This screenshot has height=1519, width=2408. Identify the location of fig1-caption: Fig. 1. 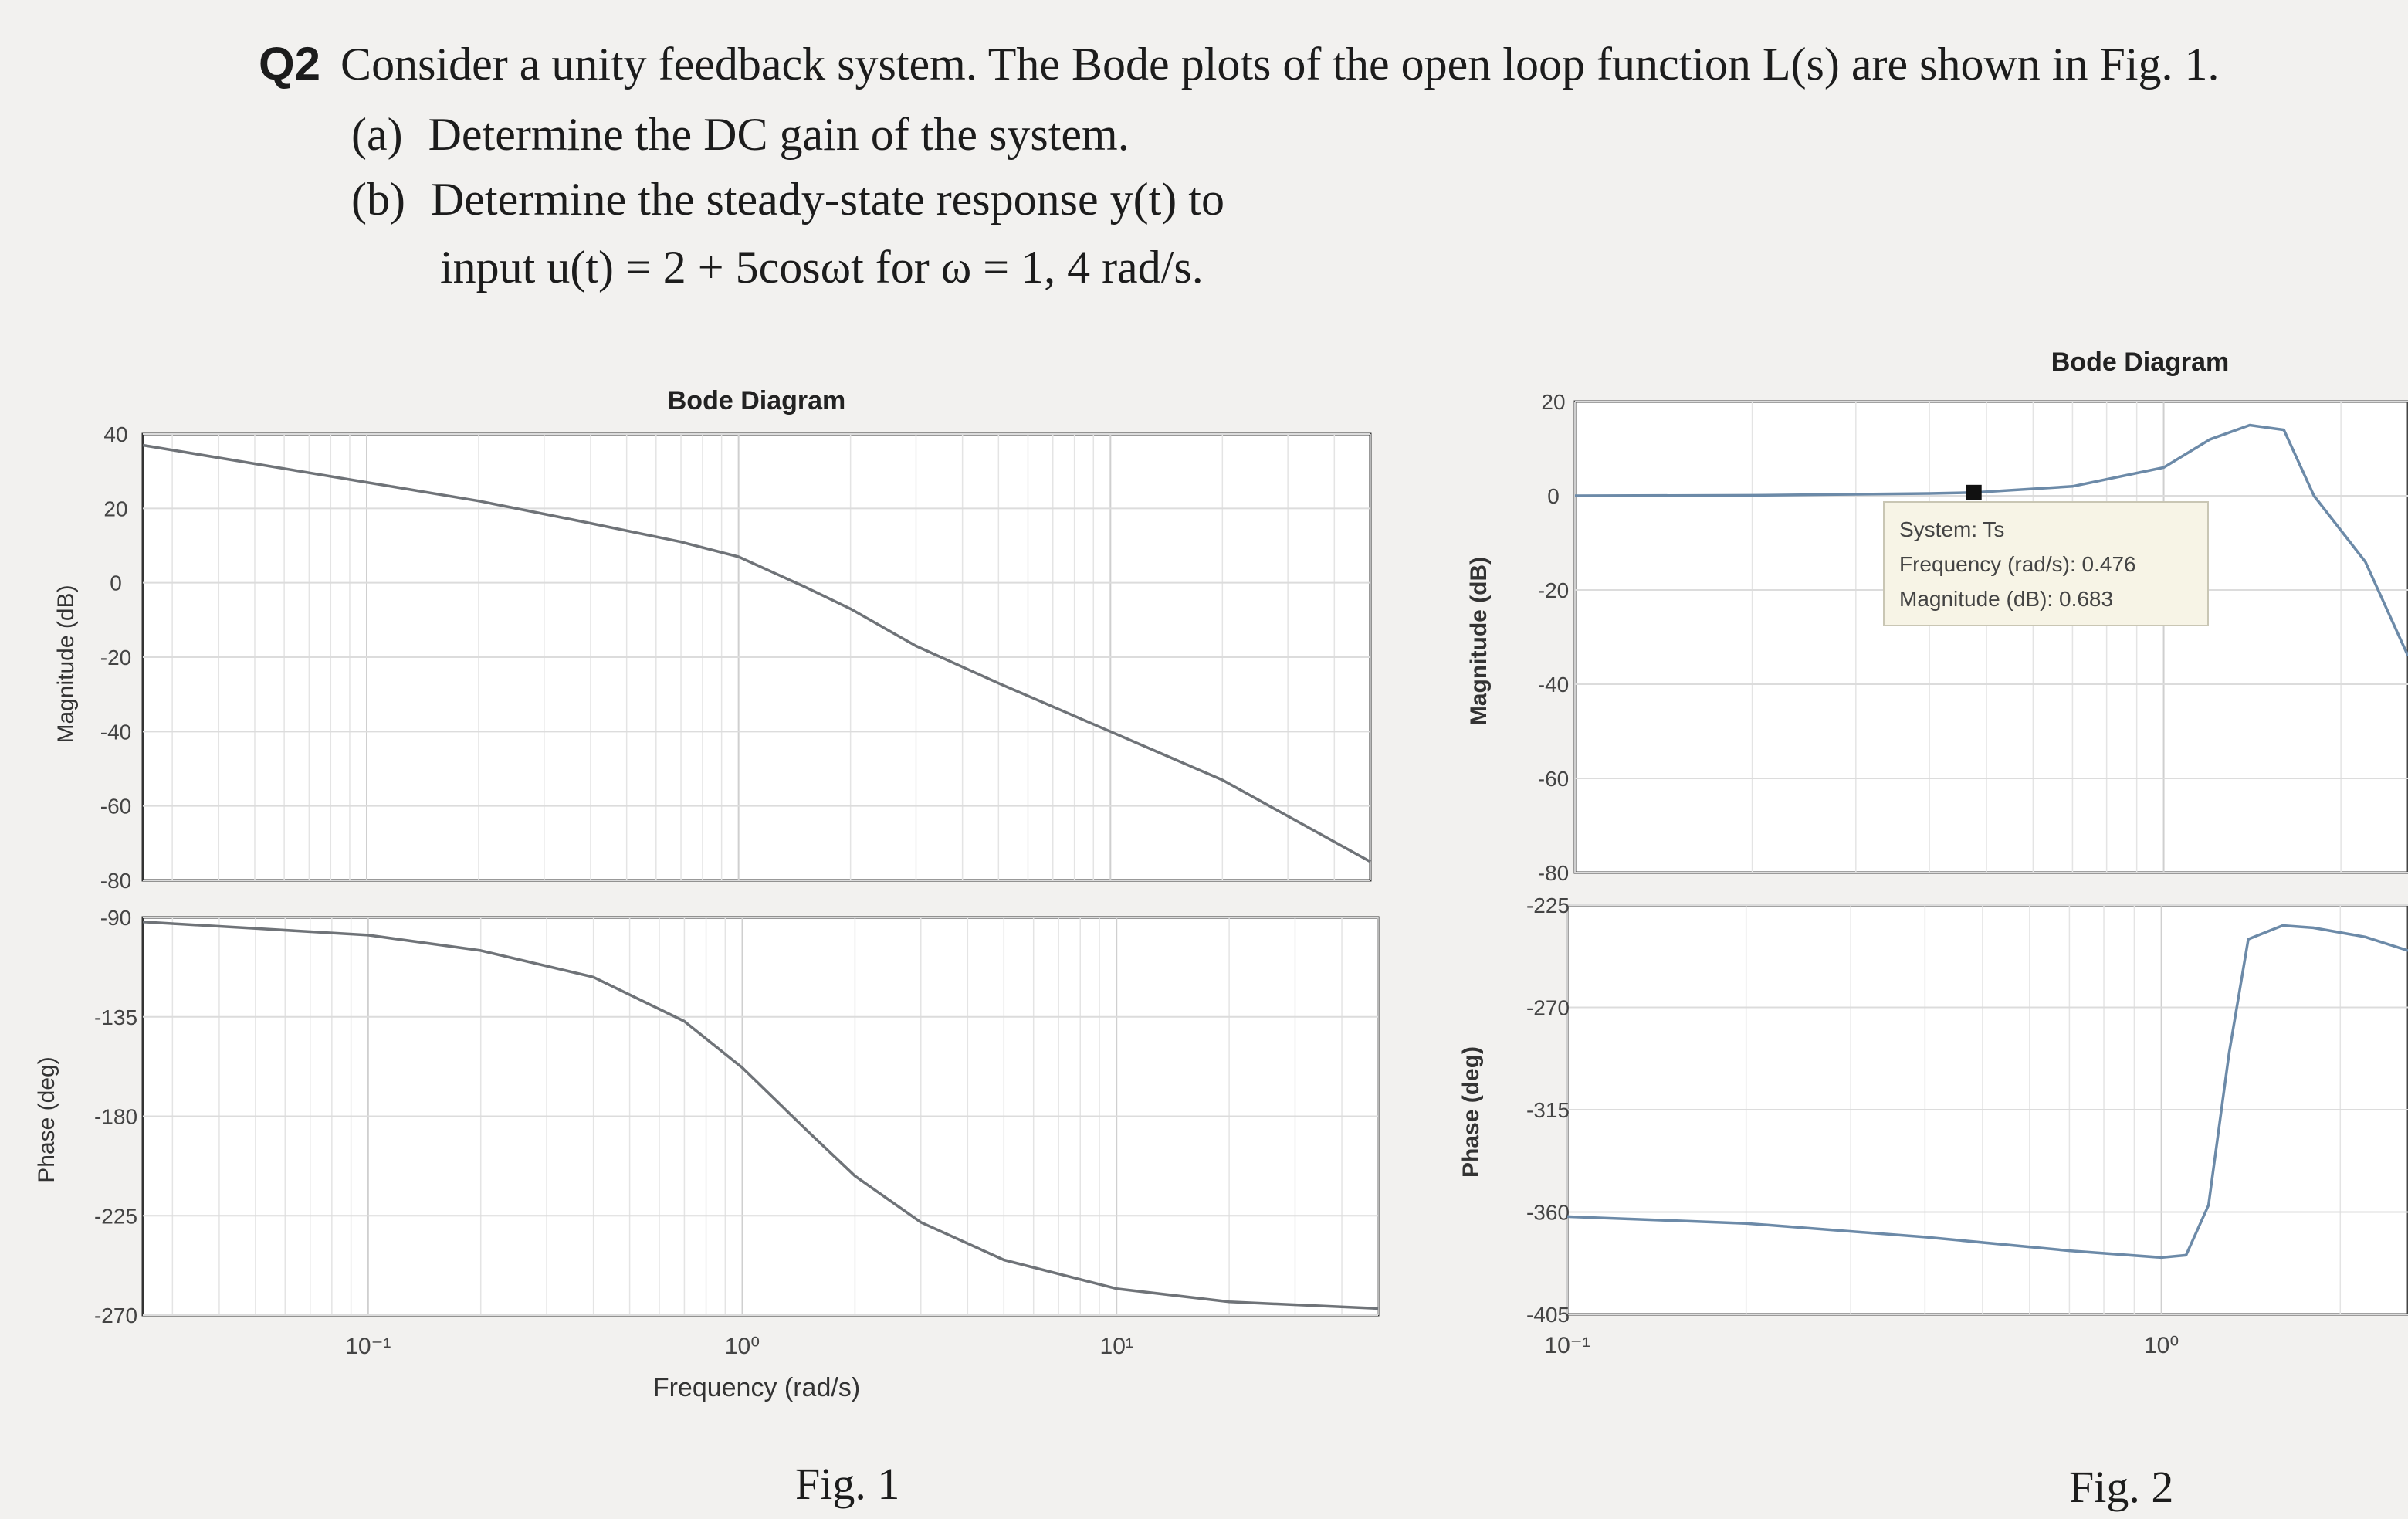
(847, 1484).